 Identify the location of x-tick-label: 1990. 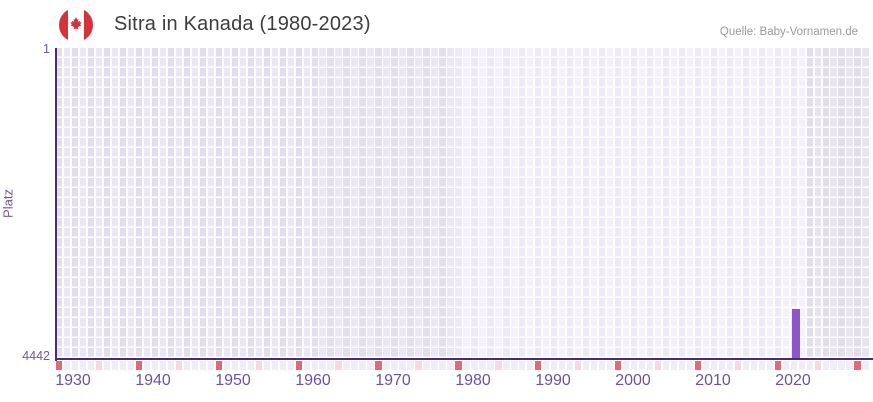
(553, 380).